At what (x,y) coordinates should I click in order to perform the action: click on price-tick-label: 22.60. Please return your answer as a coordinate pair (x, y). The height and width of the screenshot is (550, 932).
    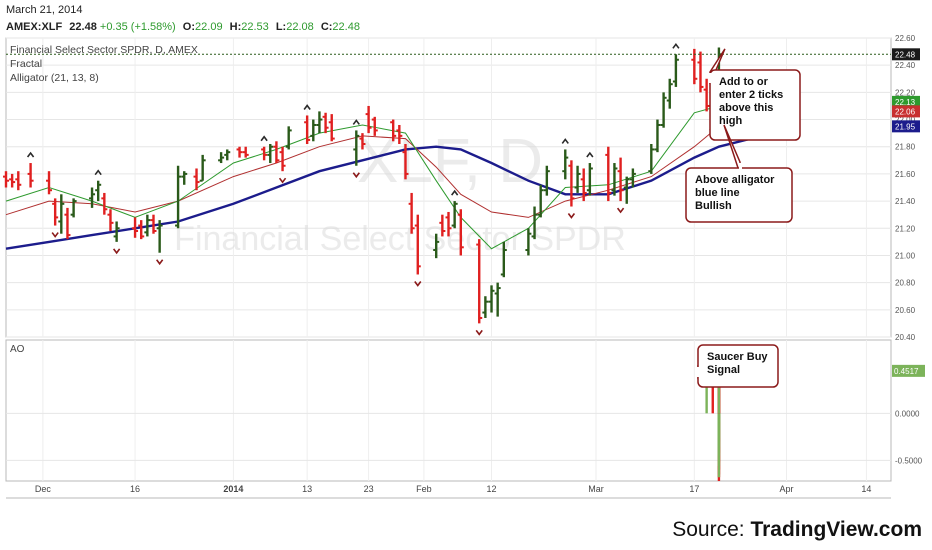
    Looking at the image, I should click on (905, 38).